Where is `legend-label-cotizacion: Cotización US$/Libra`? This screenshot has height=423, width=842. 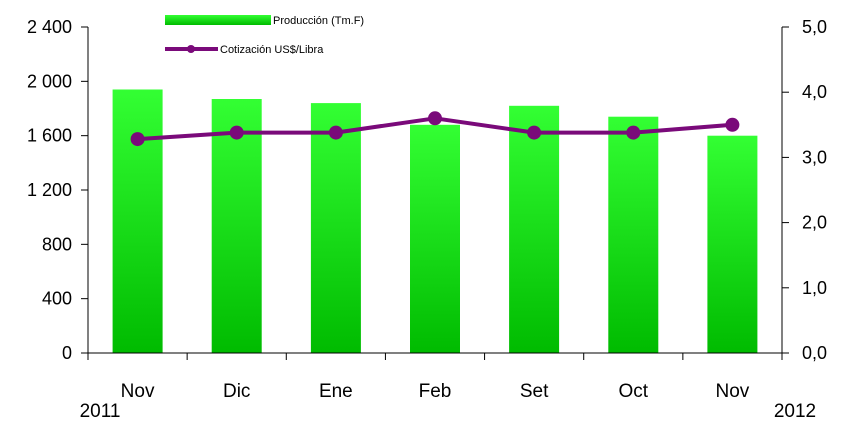
legend-label-cotizacion: Cotización US$/Libra is located at coordinates (272, 50).